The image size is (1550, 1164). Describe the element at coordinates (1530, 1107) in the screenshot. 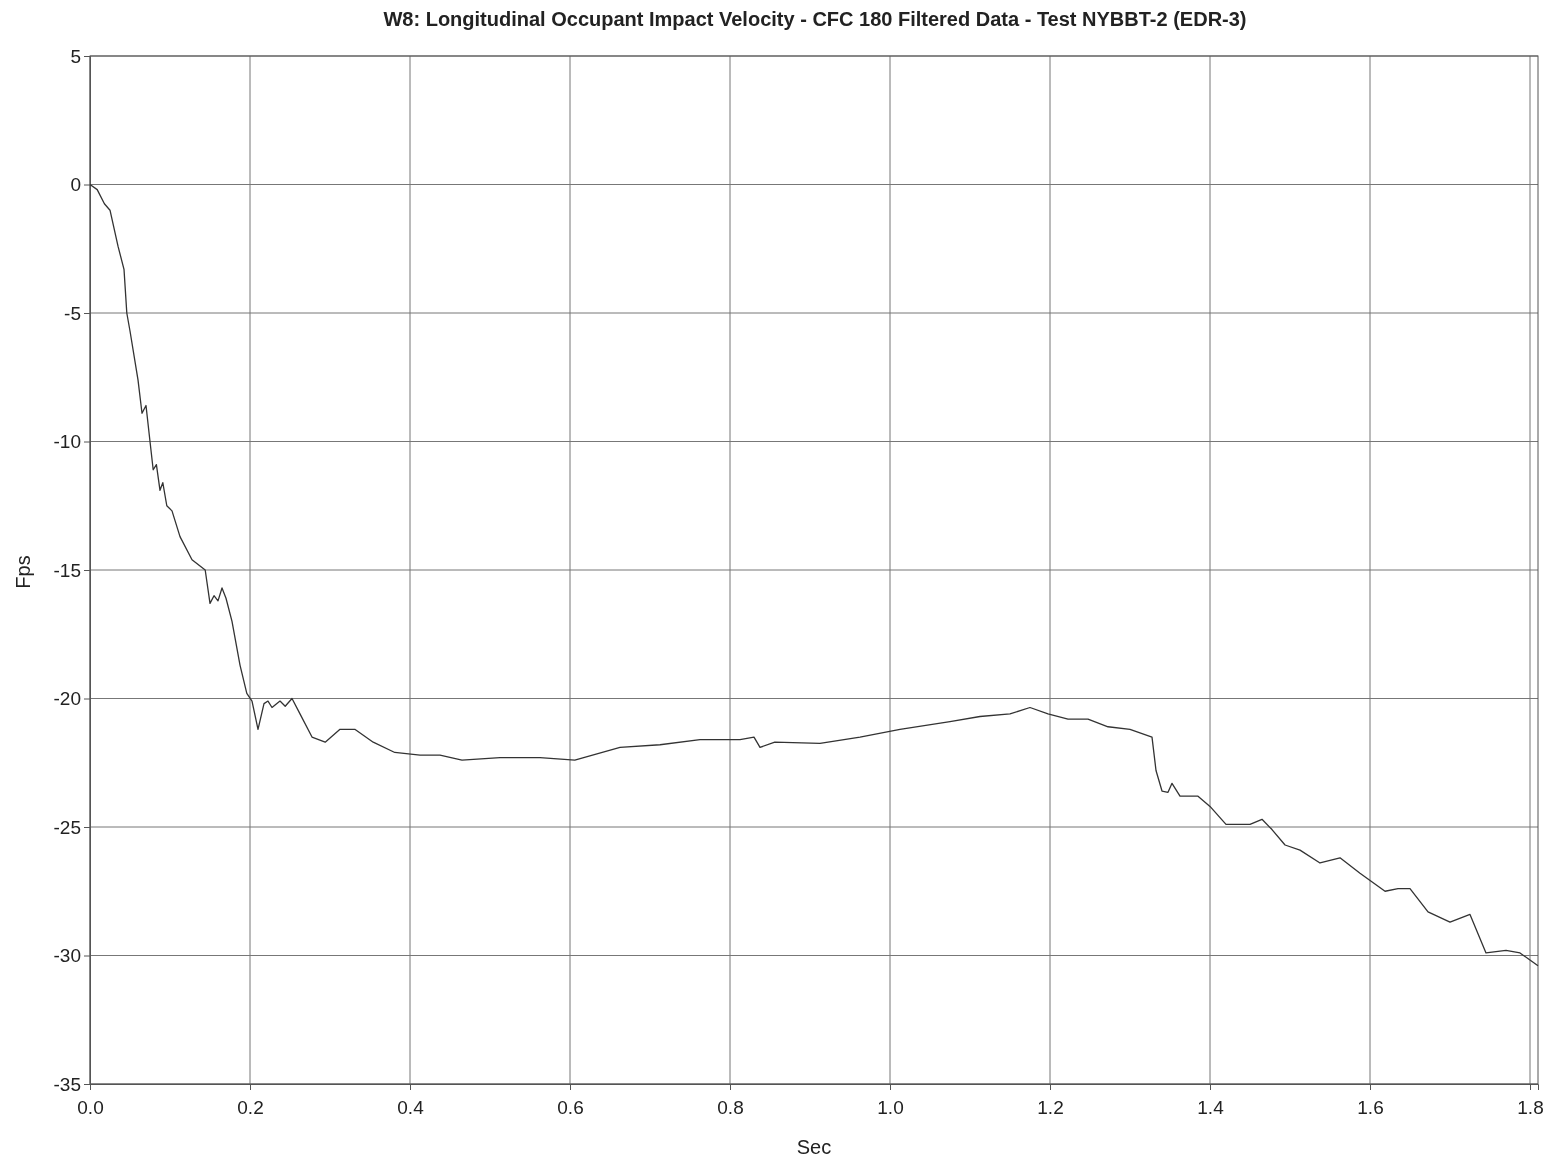

I see `x-tick-label: 1.8` at that location.